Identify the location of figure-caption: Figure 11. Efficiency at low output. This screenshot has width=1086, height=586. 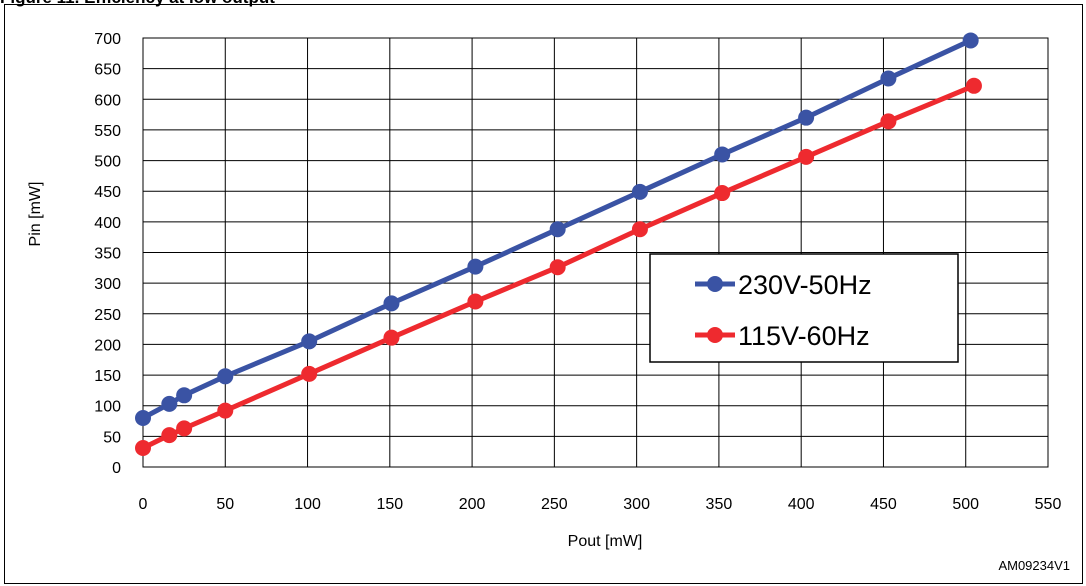
(137, 4).